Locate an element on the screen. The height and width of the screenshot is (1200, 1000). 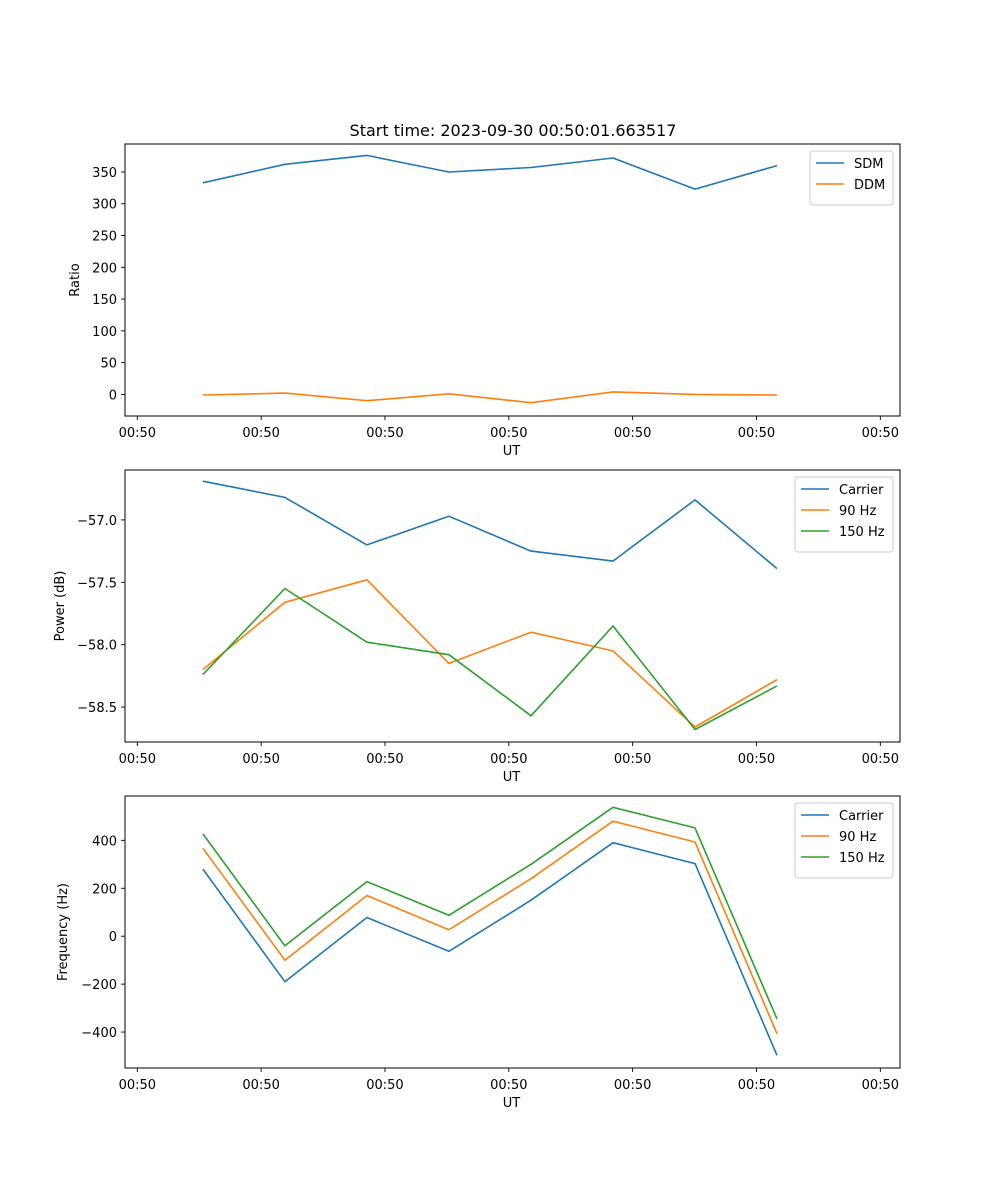
y-tick-label: −200 is located at coordinates (99, 985).